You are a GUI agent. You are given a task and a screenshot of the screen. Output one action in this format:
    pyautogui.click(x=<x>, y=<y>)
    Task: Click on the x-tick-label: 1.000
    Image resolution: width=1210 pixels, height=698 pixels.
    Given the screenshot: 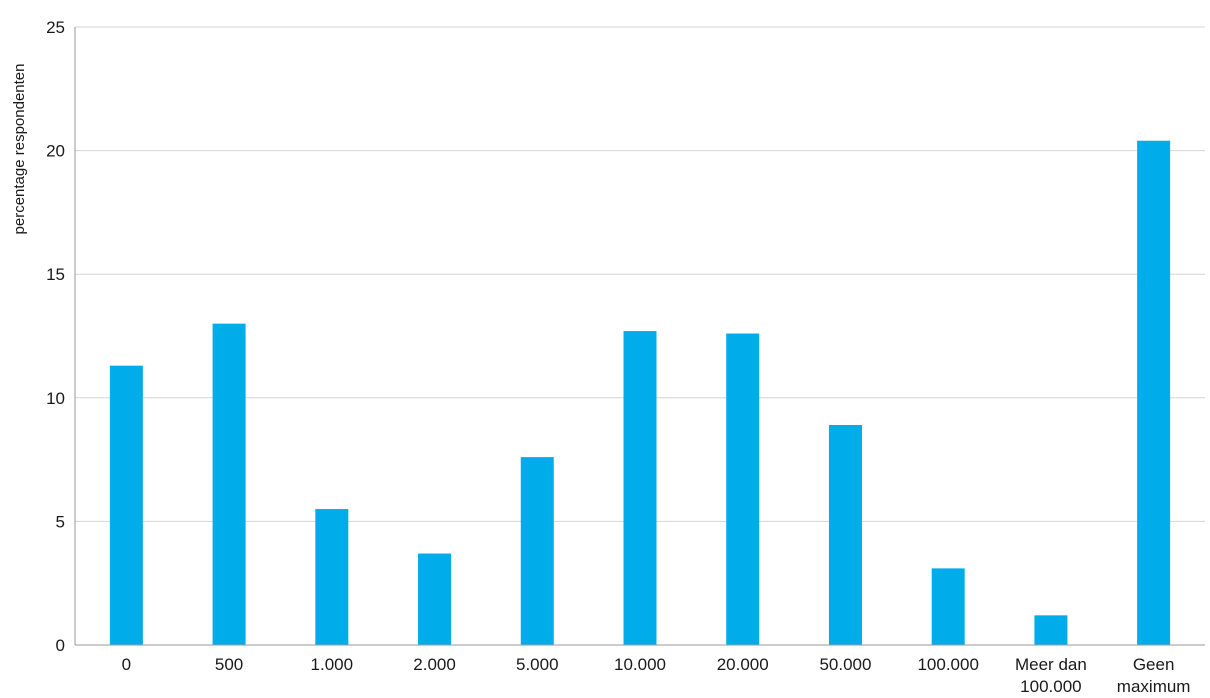 What is the action you would take?
    pyautogui.click(x=332, y=664)
    